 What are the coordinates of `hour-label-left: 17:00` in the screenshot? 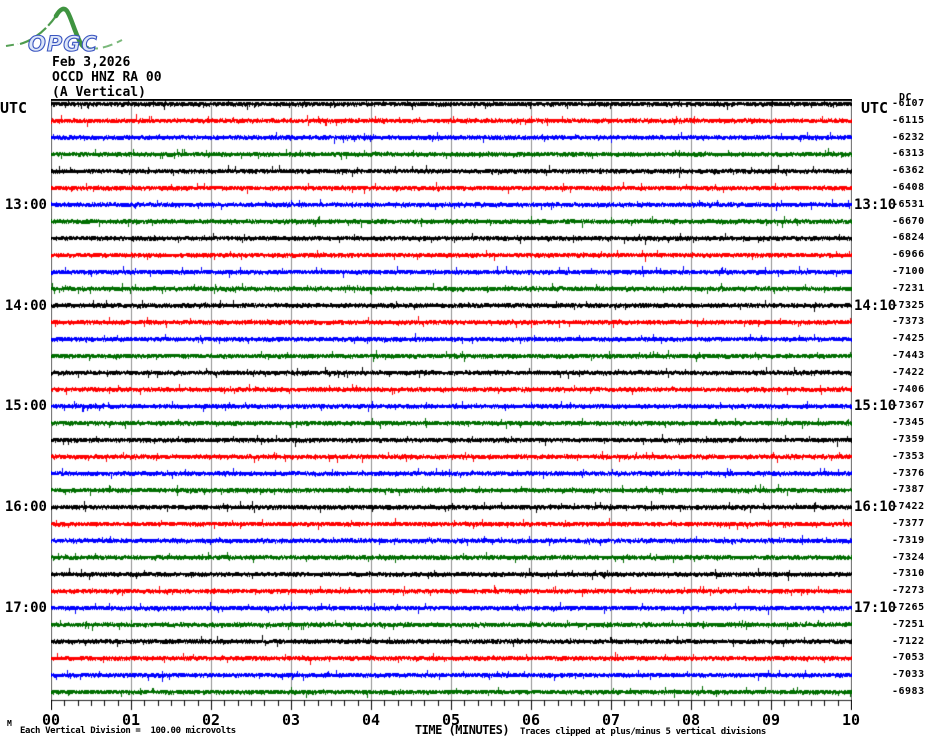 It's located at (25, 608).